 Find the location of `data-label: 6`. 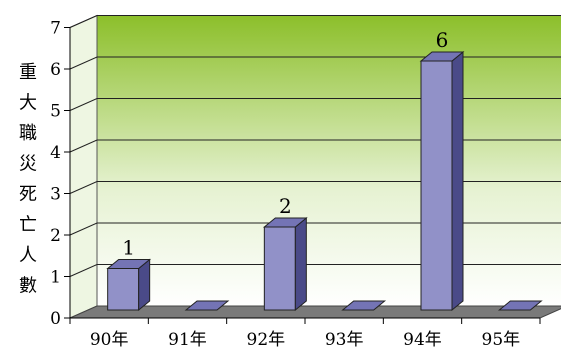

data-label: 6 is located at coordinates (442, 40).